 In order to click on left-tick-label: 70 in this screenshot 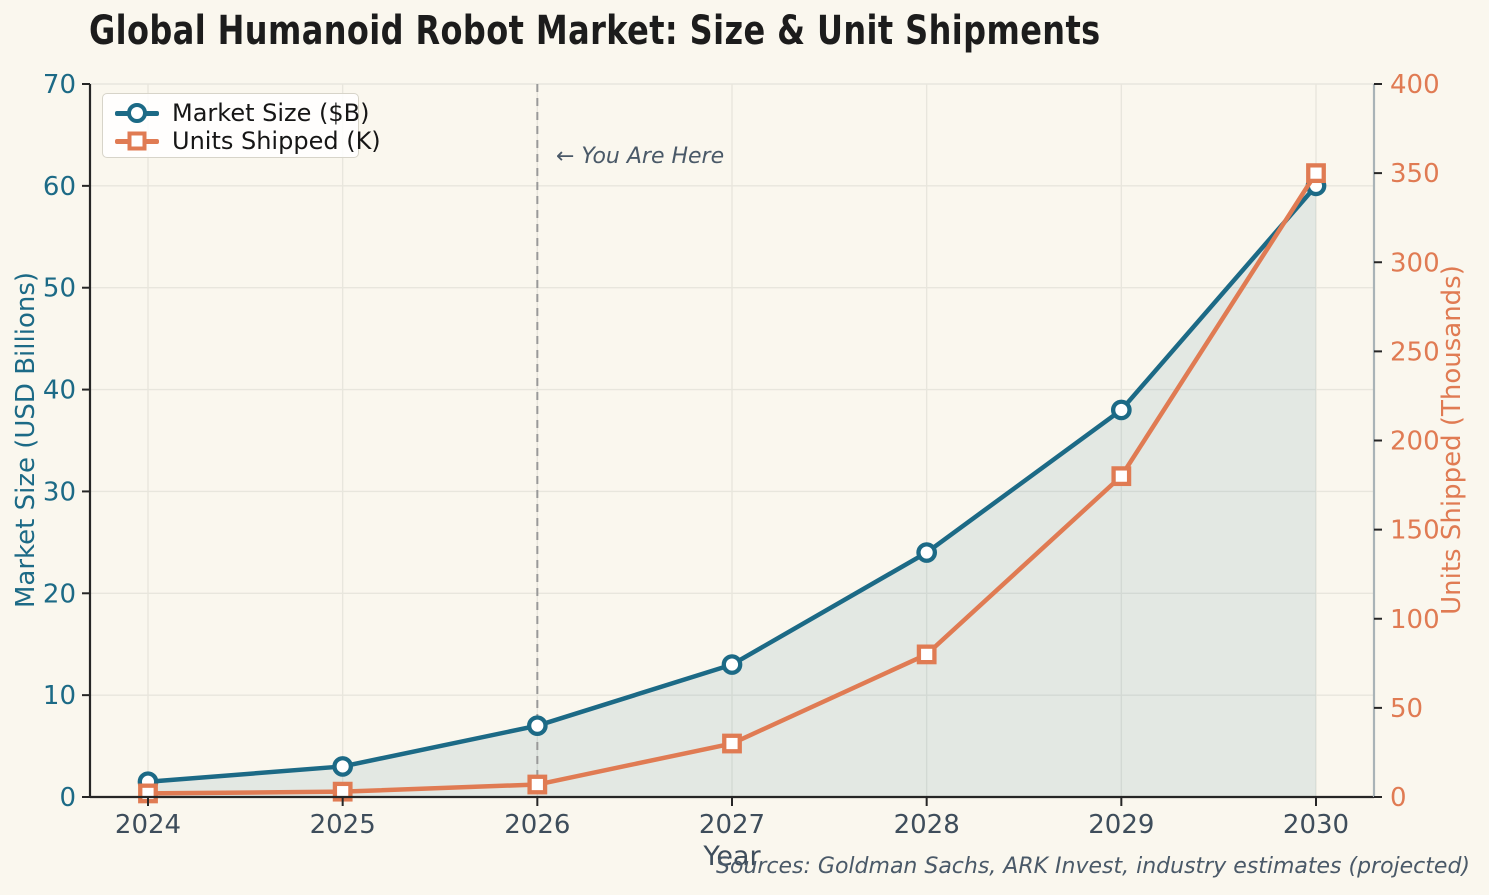, I will do `click(59, 85)`.